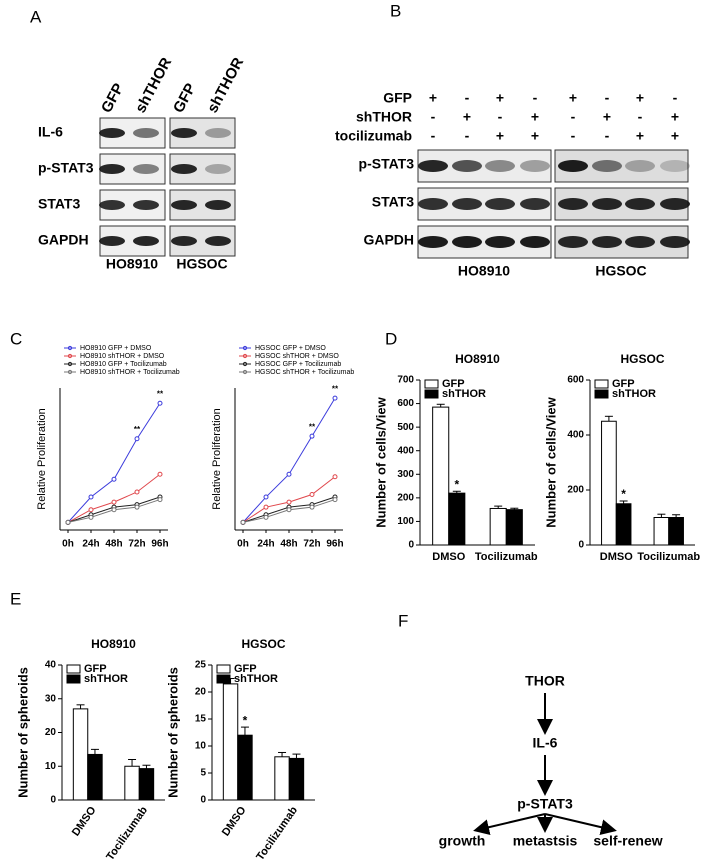  I want to click on legend-label: HO8910 shTHOR + DMSO, so click(122, 356).